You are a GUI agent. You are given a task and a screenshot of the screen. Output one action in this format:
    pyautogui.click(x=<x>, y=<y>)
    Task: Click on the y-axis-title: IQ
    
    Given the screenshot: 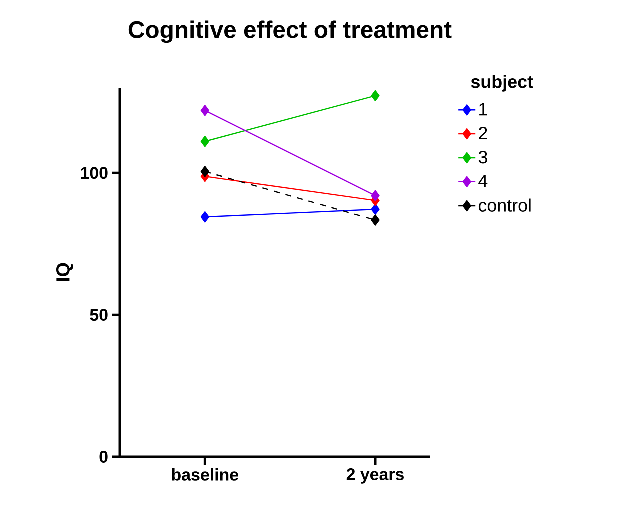 What is the action you would take?
    pyautogui.click(x=65, y=272)
    